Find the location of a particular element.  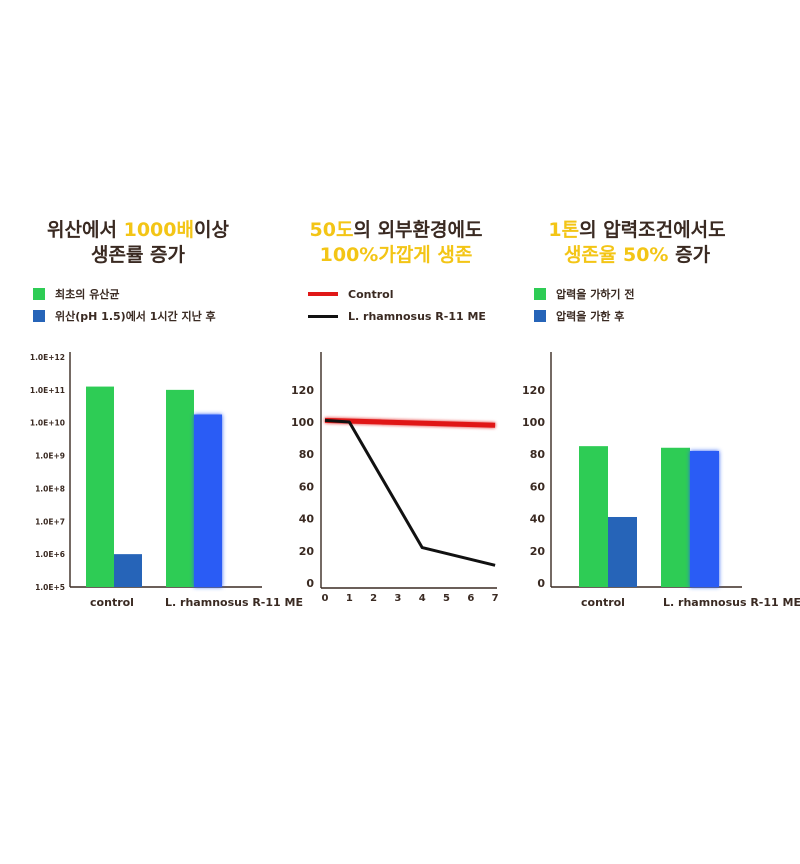

legend: 최초의 유산균 위산(pH 1.5)에서 1시간 지난 후 is located at coordinates (124, 310).